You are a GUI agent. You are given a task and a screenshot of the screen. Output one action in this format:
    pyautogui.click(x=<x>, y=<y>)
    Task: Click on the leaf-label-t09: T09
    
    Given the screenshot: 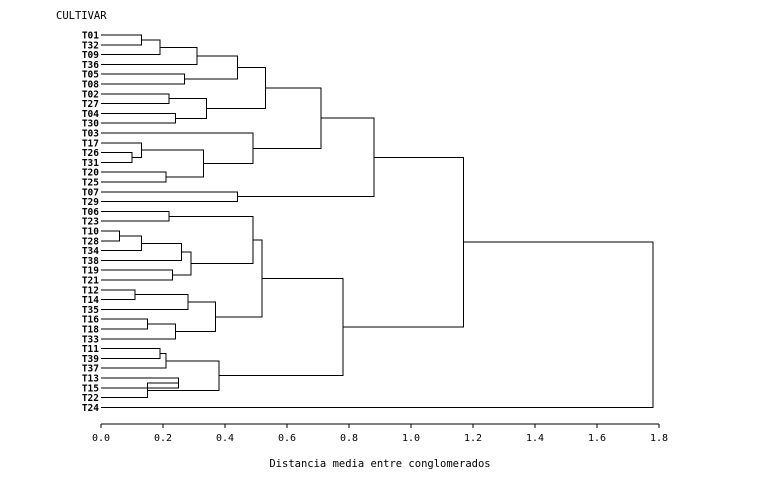 What is the action you would take?
    pyautogui.click(x=90, y=55)
    